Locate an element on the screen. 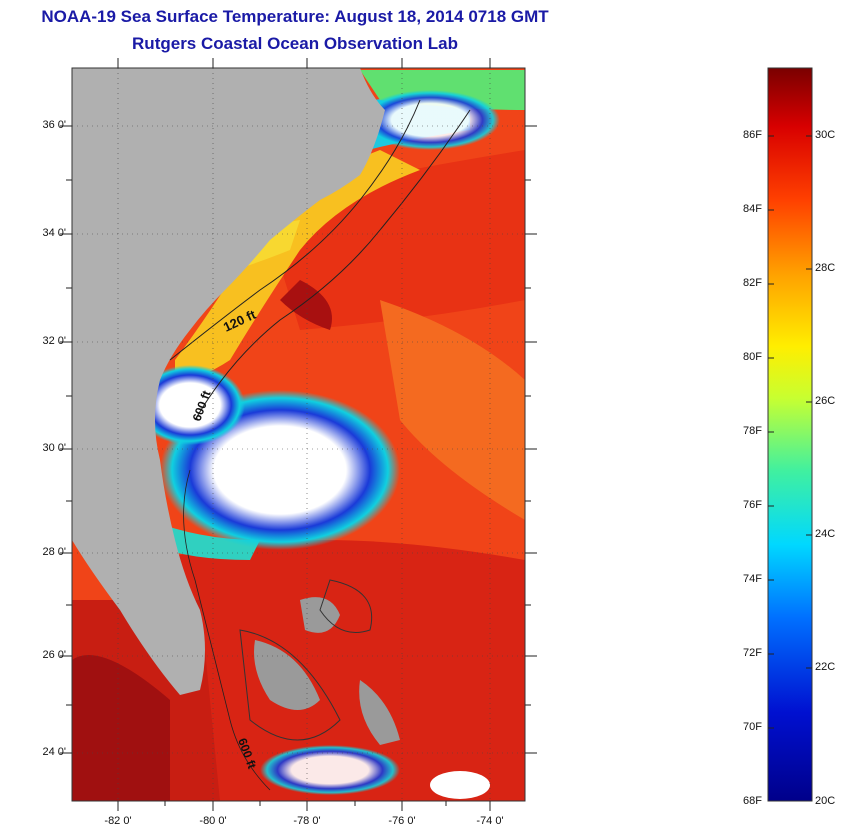  lat-label: 26 0' is located at coordinates (54, 655).